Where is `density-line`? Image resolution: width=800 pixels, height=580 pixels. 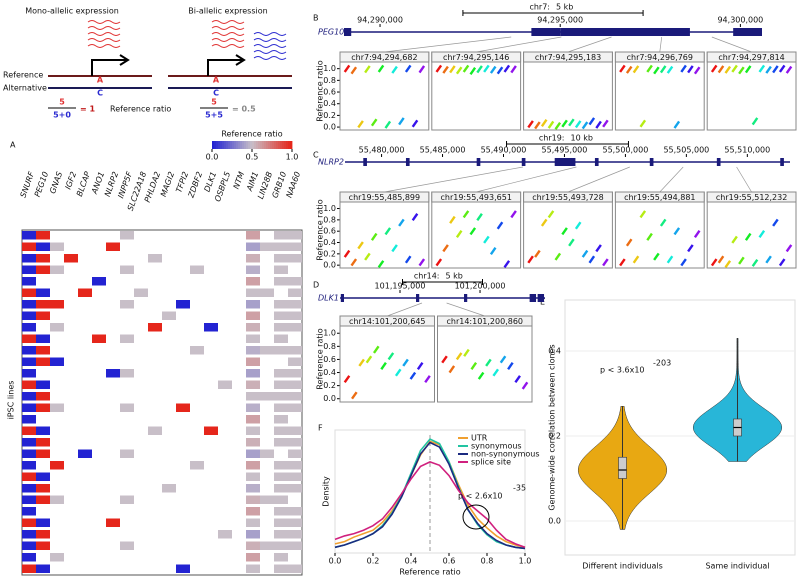 density-line is located at coordinates (430, 505).